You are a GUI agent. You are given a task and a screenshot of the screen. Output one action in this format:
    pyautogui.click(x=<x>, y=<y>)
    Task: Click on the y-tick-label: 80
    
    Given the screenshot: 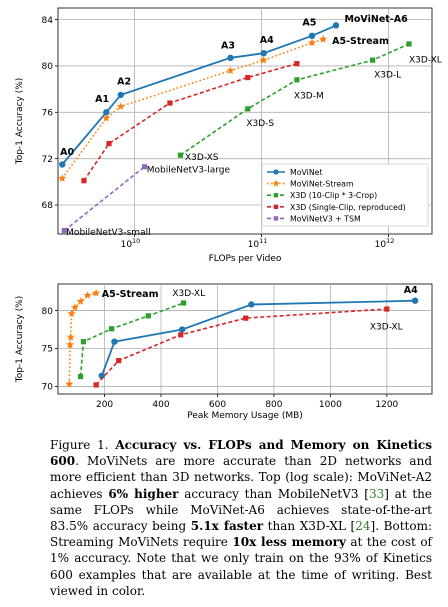 What is the action you would take?
    pyautogui.click(x=48, y=67)
    